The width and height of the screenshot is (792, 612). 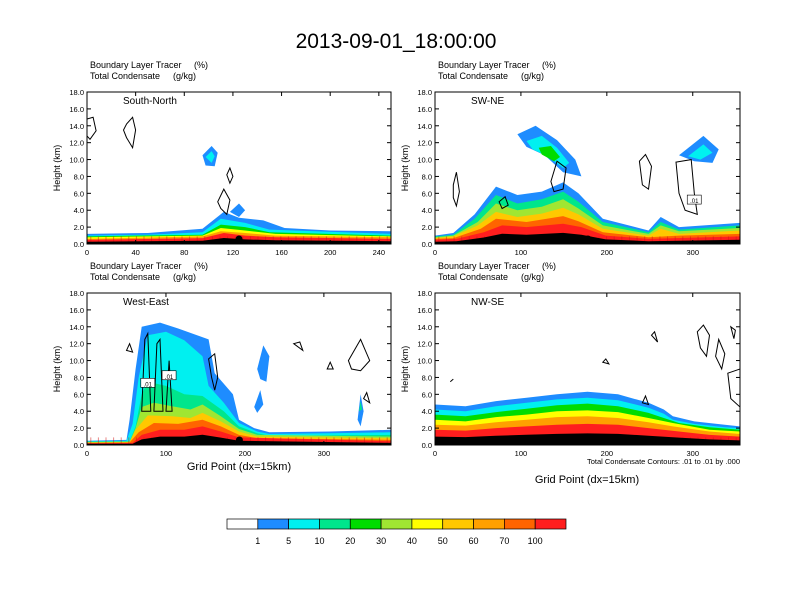 What do you see at coordinates (319, 541) in the screenshot?
I see `colorbar-label: 10` at bounding box center [319, 541].